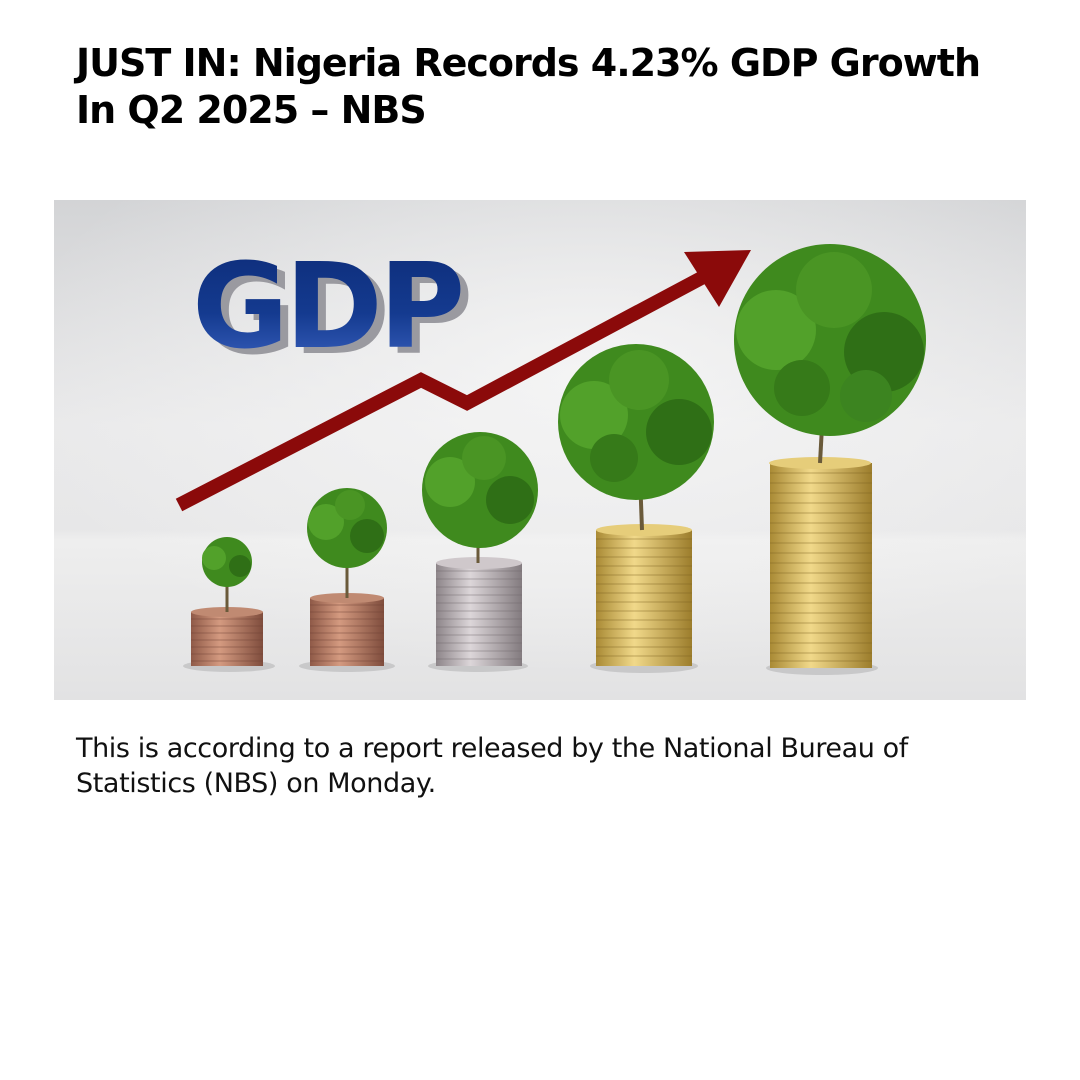 This screenshot has height=1080, width=1080. Describe the element at coordinates (229, 639) in the screenshot. I see `coin-stack-copper-small` at that location.